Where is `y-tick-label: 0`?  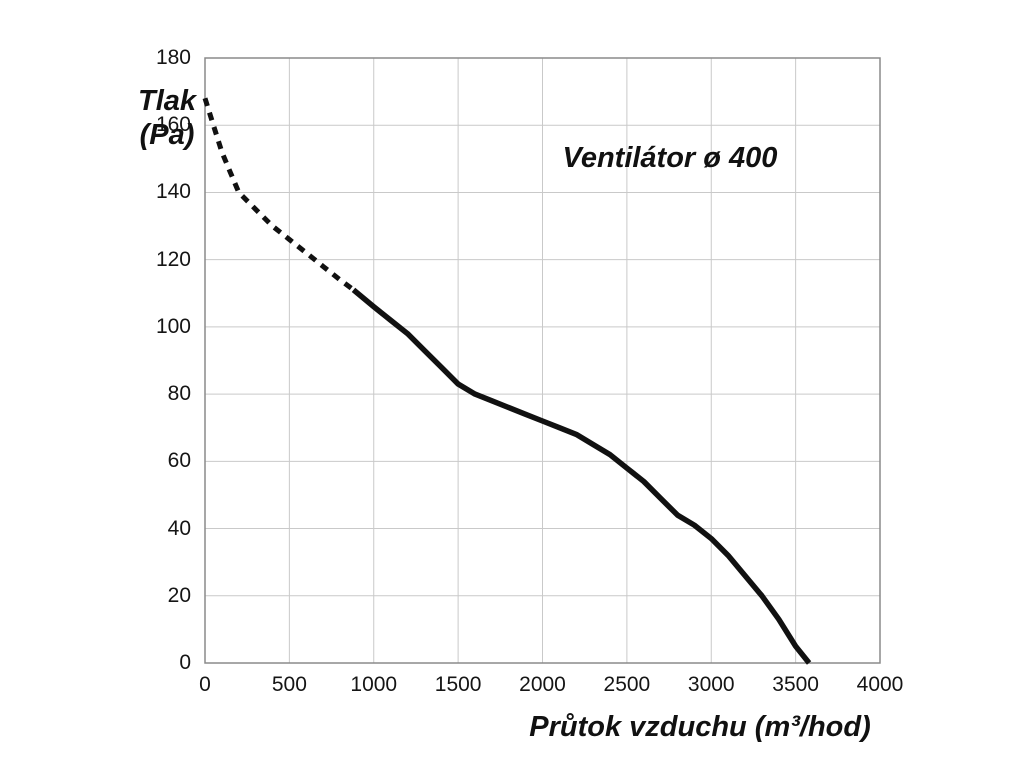 y-tick-label: 0 is located at coordinates (185, 662).